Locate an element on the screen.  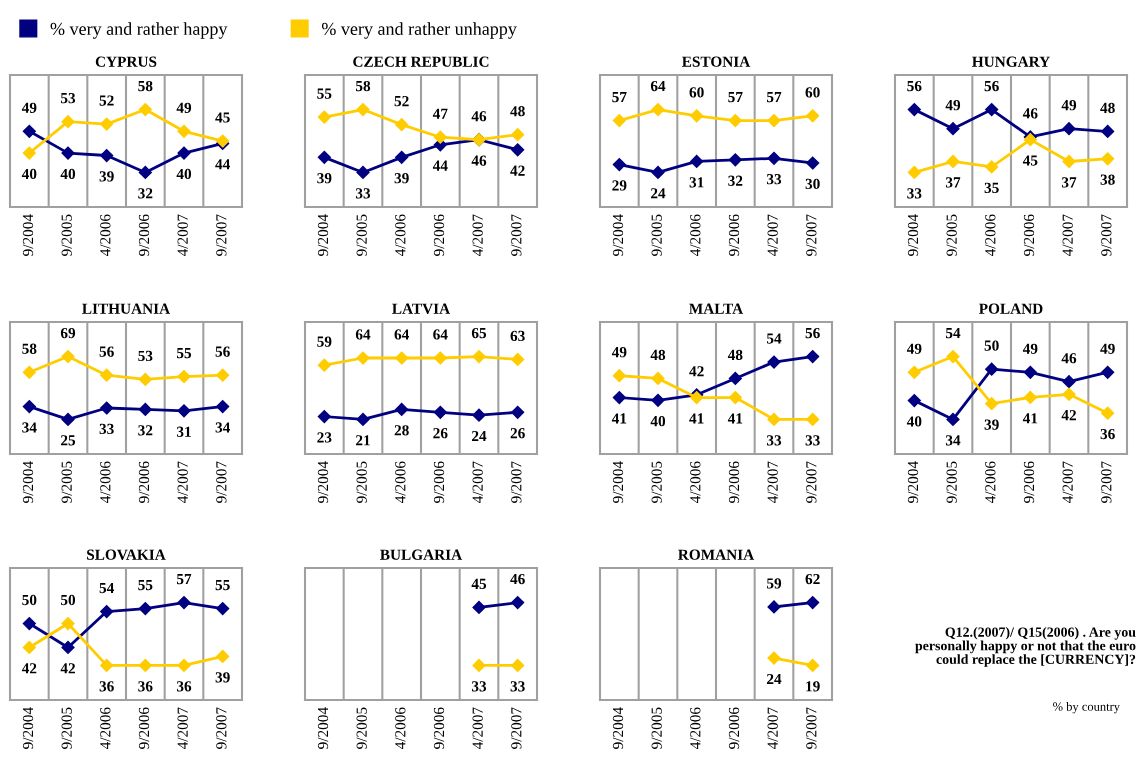
data-label: 21 is located at coordinates (363, 440).